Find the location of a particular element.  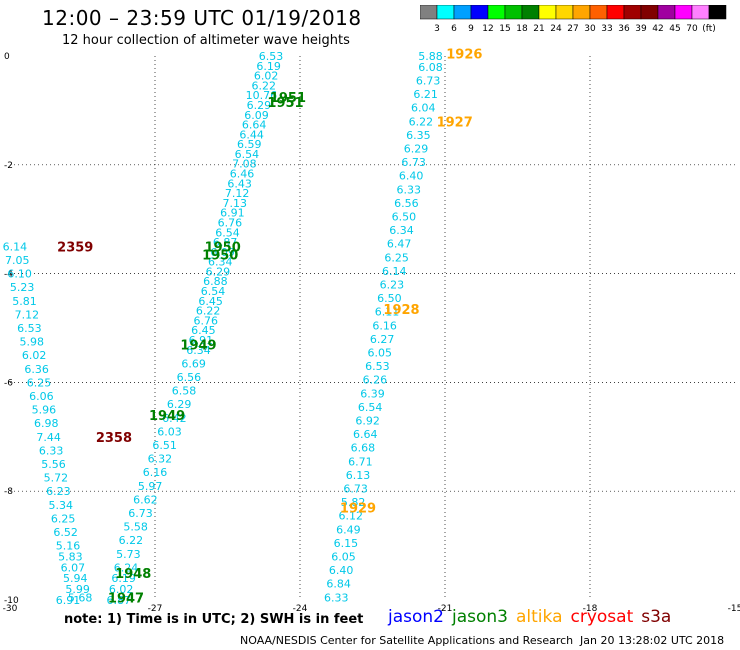

wave-height-value: 7.08 is located at coordinates (244, 164).